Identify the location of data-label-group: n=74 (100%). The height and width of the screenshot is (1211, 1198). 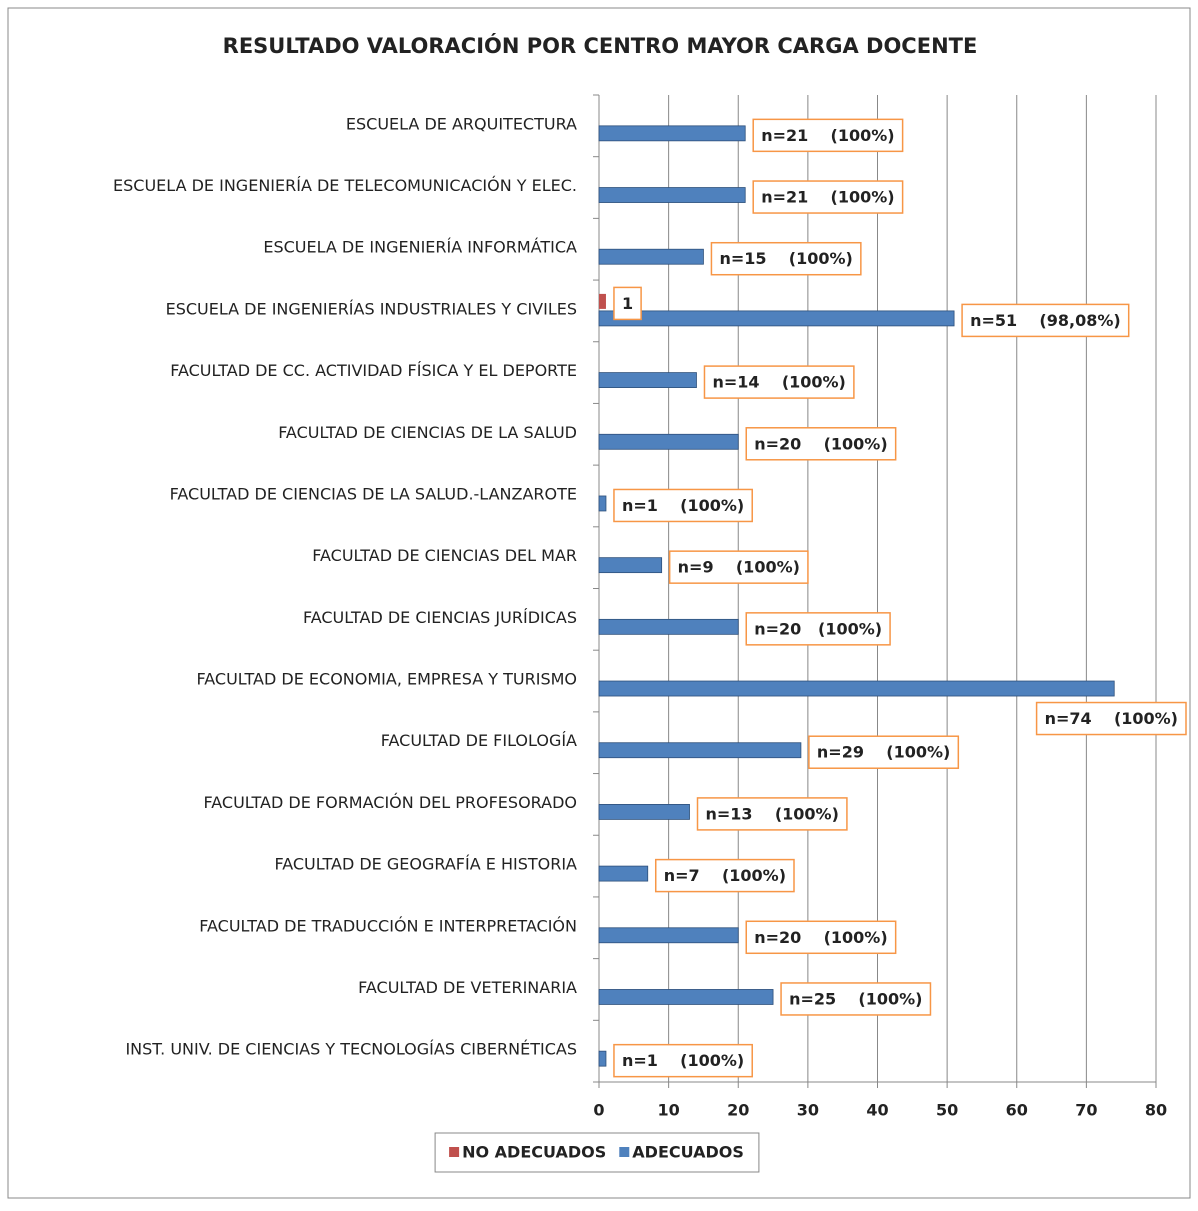
(1111, 718).